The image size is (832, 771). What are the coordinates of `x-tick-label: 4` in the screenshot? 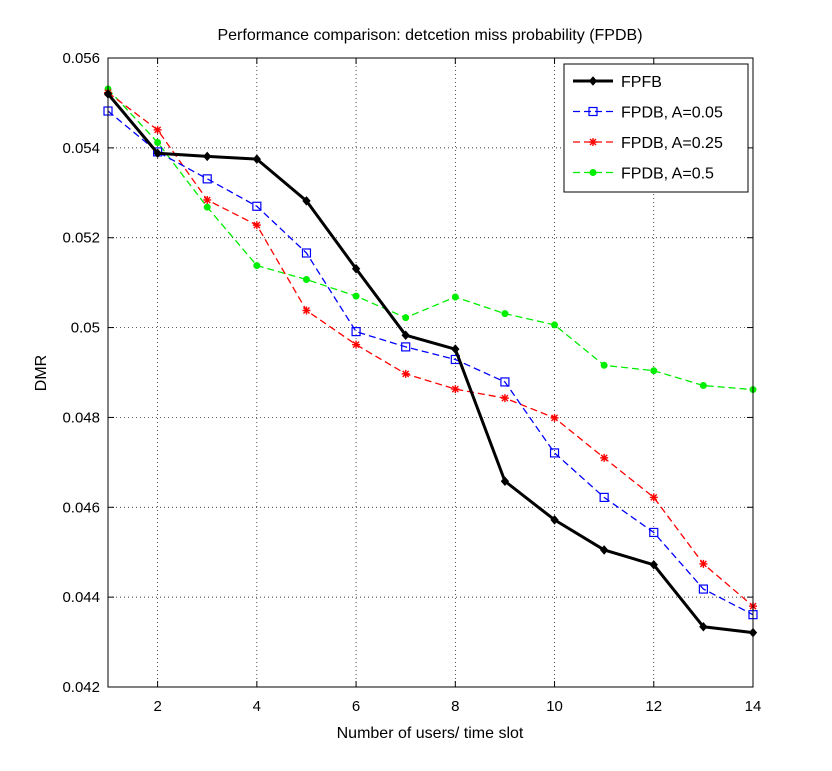 It's located at (257, 706).